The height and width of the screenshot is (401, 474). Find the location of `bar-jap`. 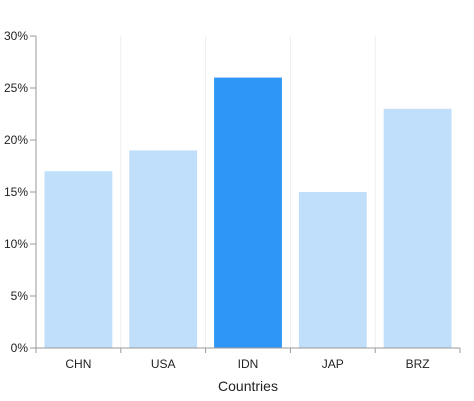

bar-jap is located at coordinates (332, 270).